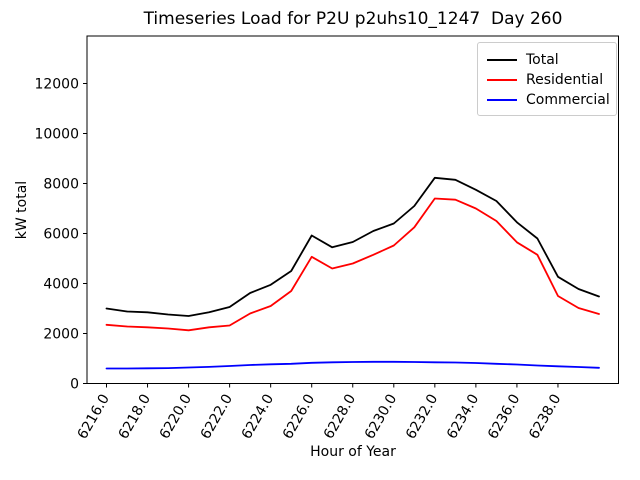 This screenshot has height=480, width=640. What do you see at coordinates (502, 100) in the screenshot?
I see `commercial-line-swatch-icon` at bounding box center [502, 100].